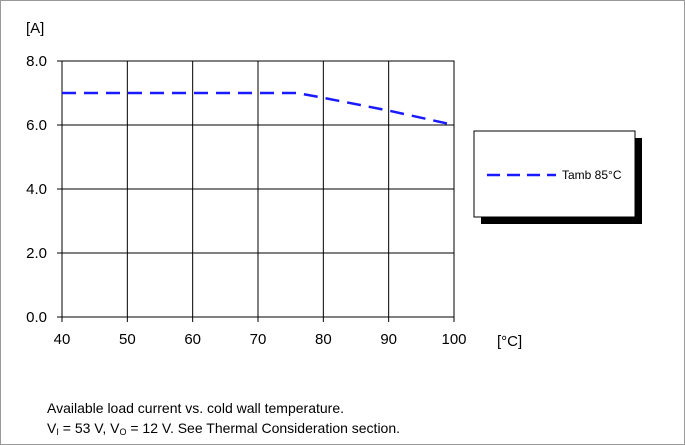 This screenshot has width=685, height=445. Describe the element at coordinates (388, 339) in the screenshot. I see `x-tick-label: 90` at that location.